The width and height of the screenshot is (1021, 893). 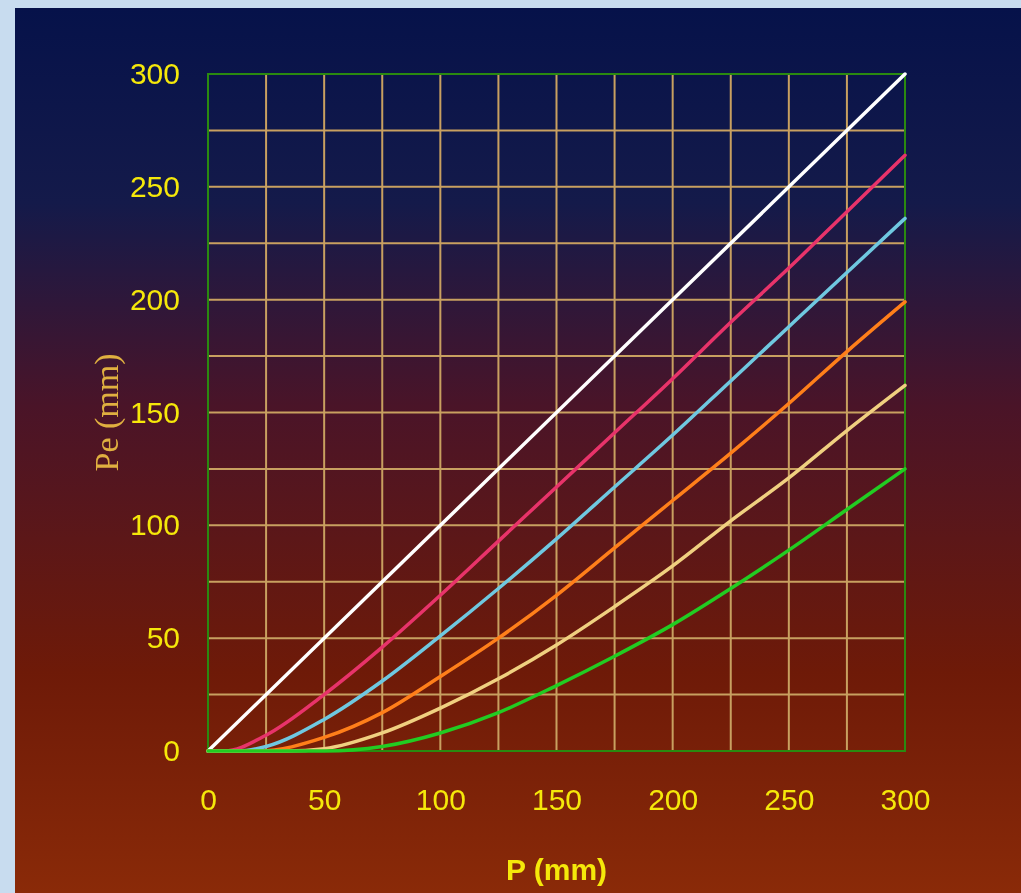 I want to click on x-axis-title: P (mm), so click(x=556, y=869).